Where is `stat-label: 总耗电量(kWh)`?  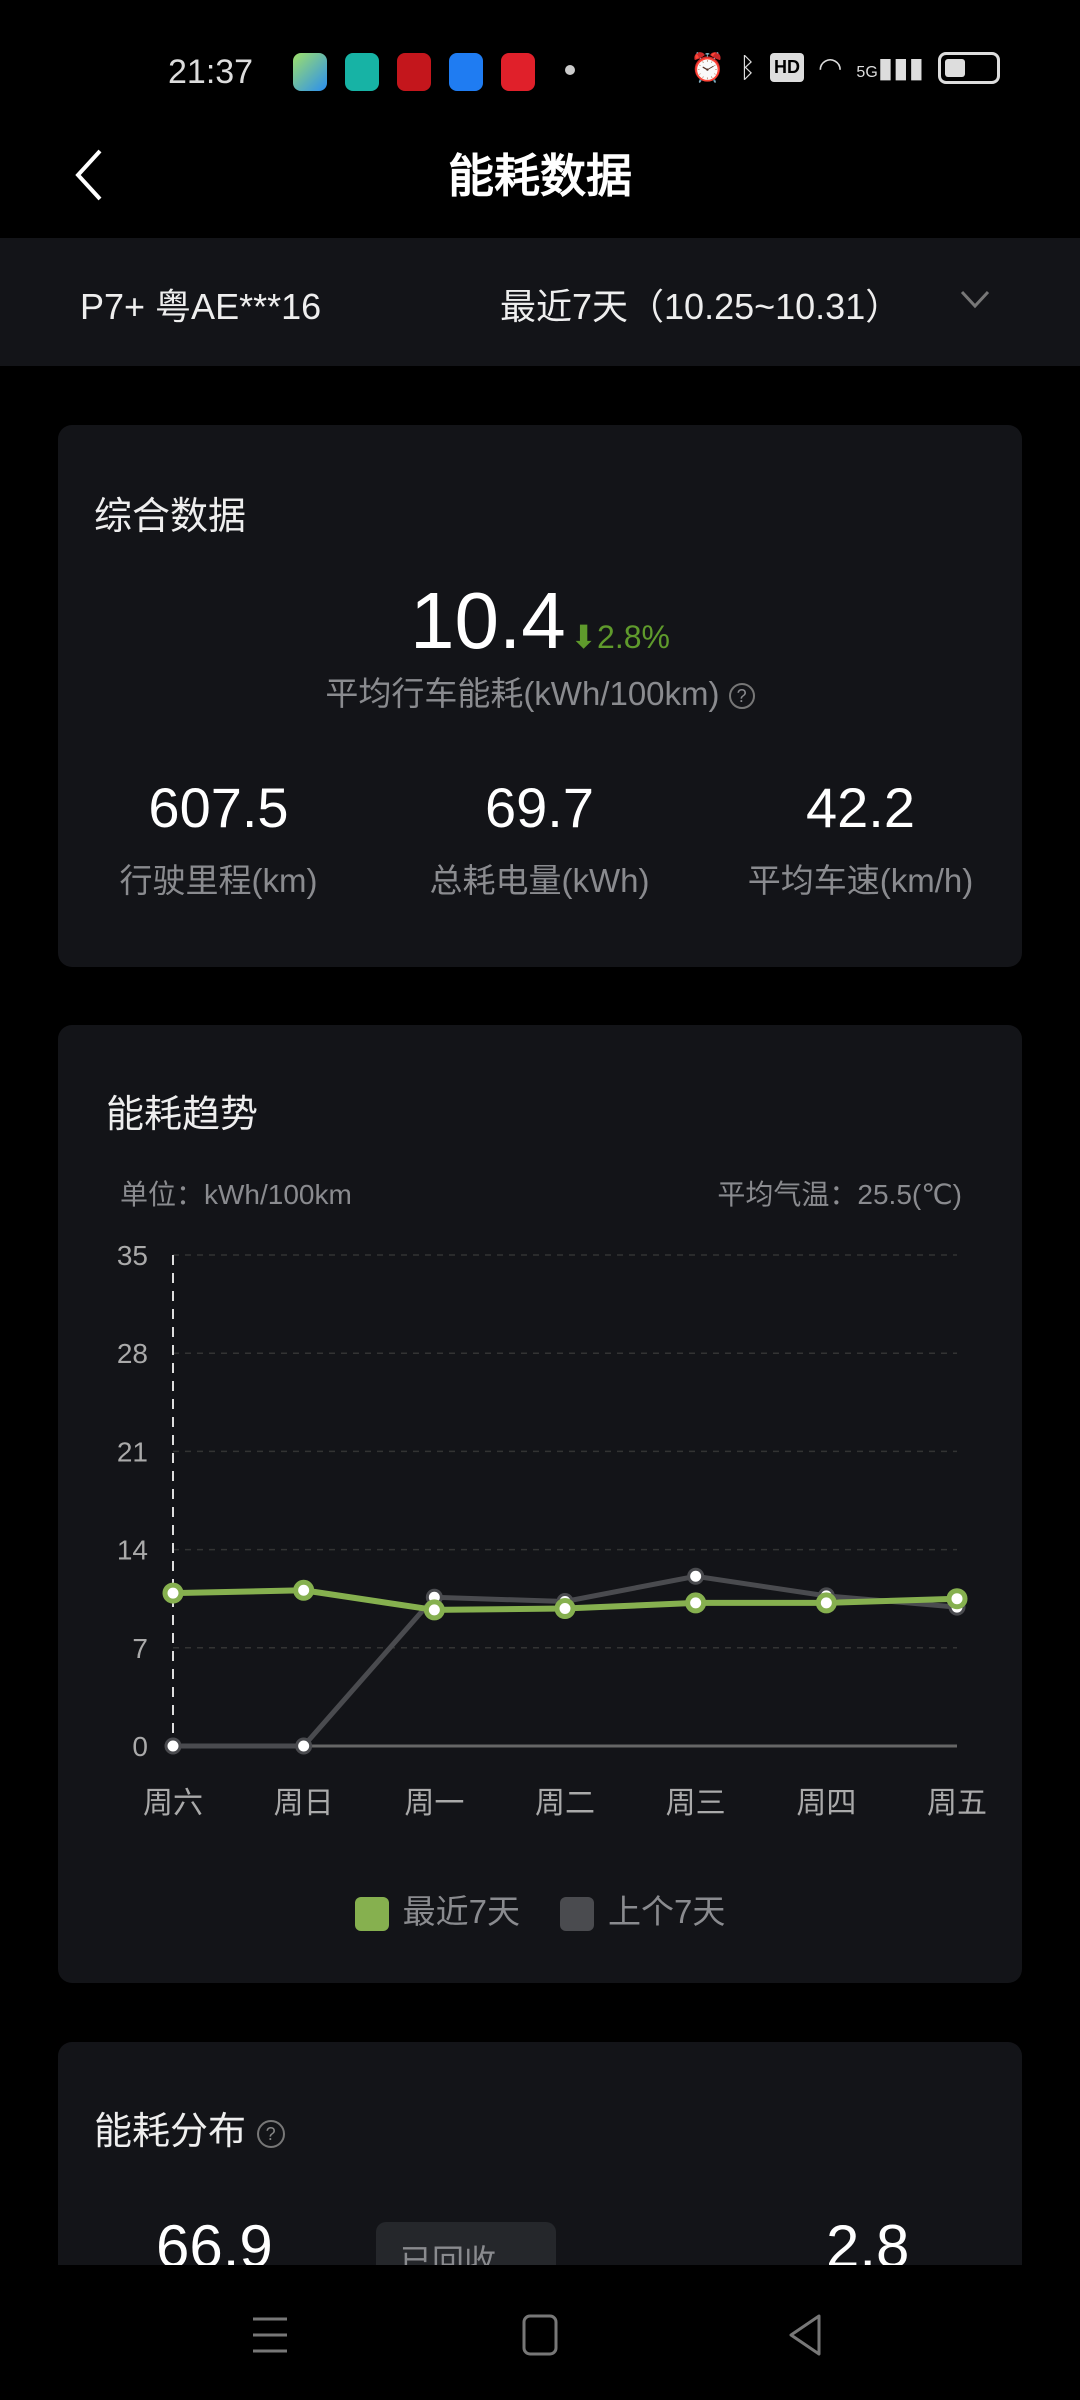
stat-label: 总耗电量(kWh) is located at coordinates (539, 880).